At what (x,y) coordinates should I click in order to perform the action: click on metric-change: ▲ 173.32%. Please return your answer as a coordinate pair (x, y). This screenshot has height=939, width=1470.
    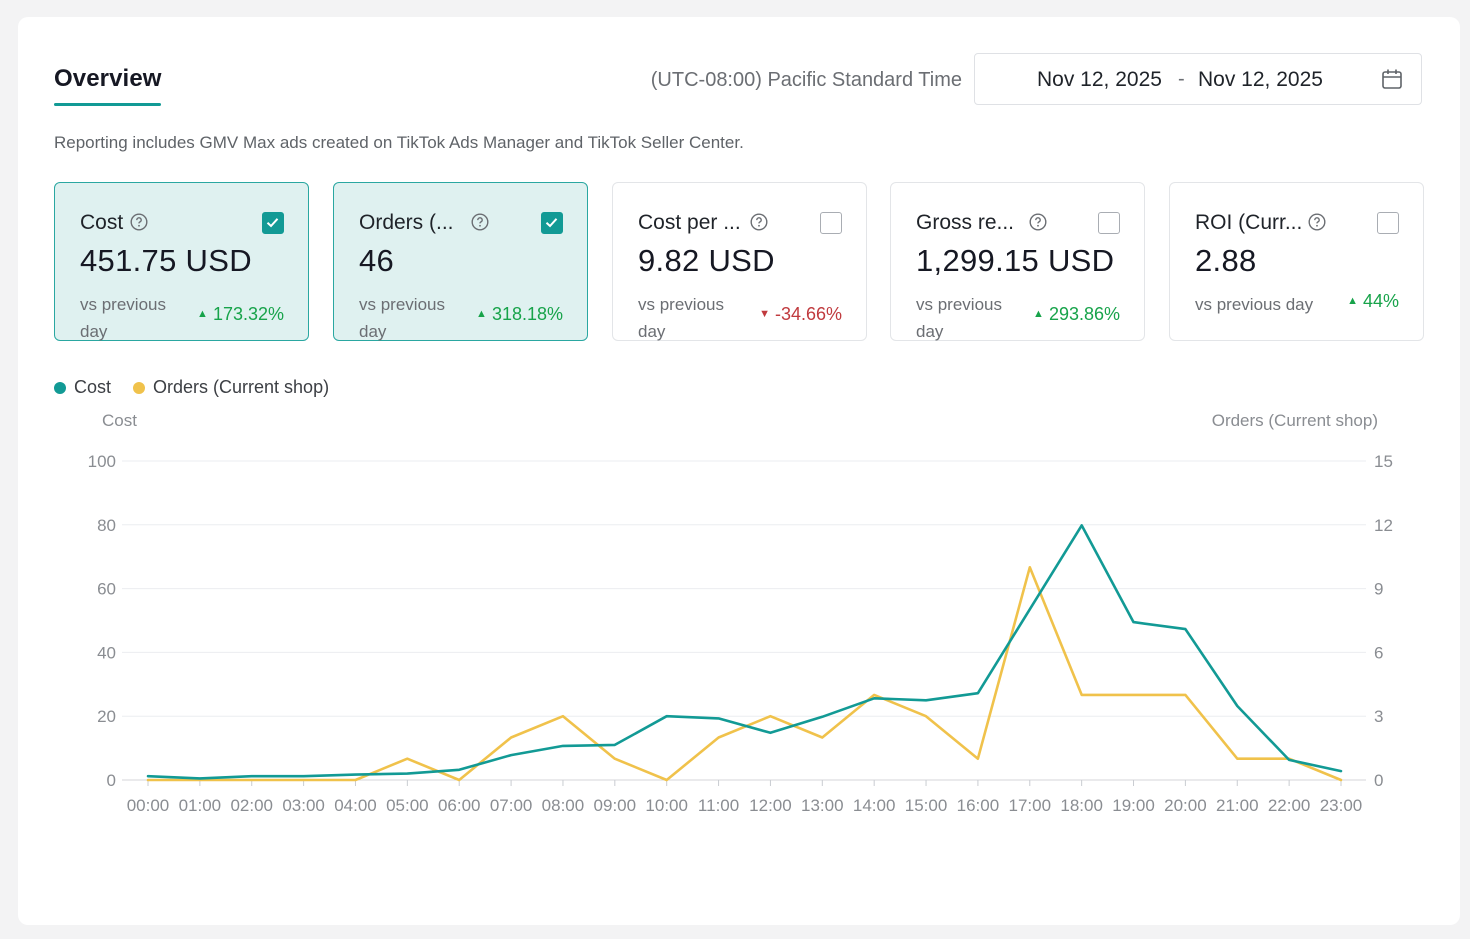
    Looking at the image, I should click on (240, 314).